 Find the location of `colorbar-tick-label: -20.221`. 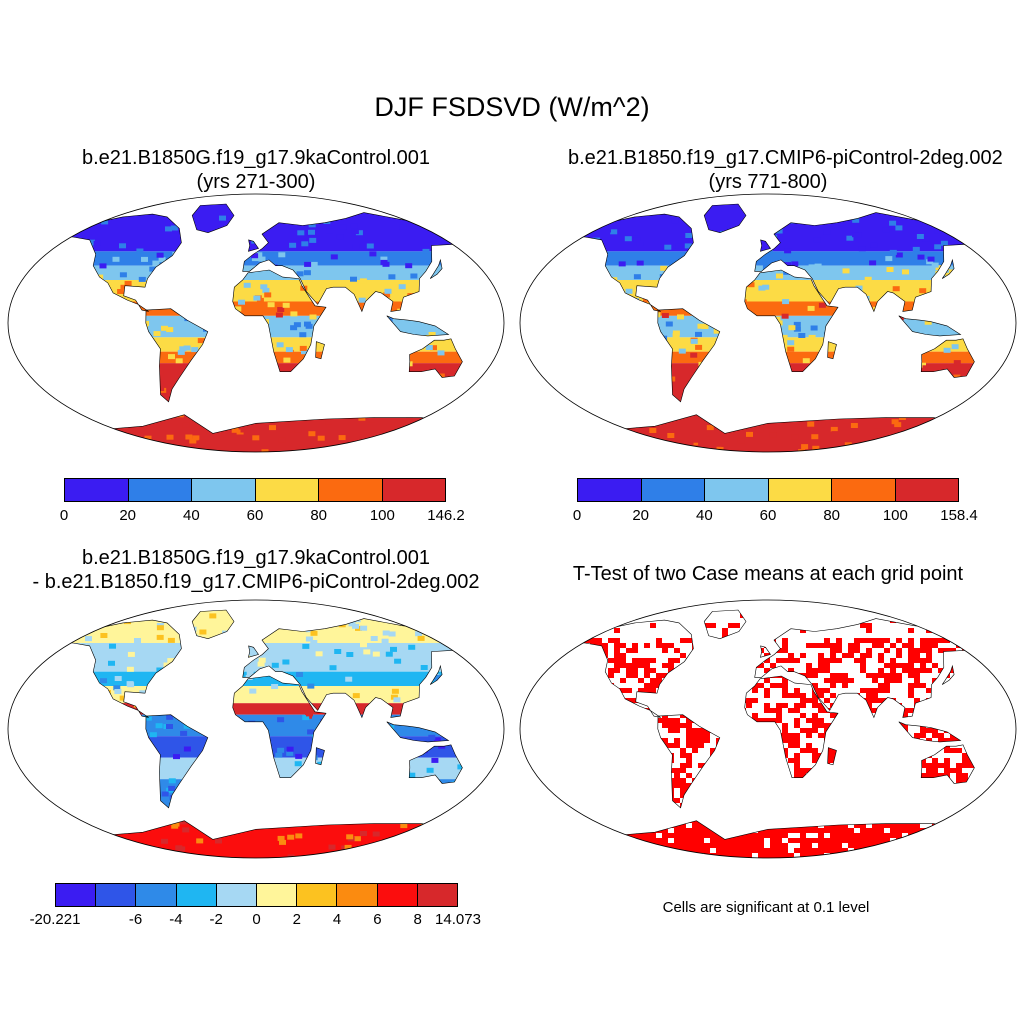

colorbar-tick-label: -20.221 is located at coordinates (55, 919).